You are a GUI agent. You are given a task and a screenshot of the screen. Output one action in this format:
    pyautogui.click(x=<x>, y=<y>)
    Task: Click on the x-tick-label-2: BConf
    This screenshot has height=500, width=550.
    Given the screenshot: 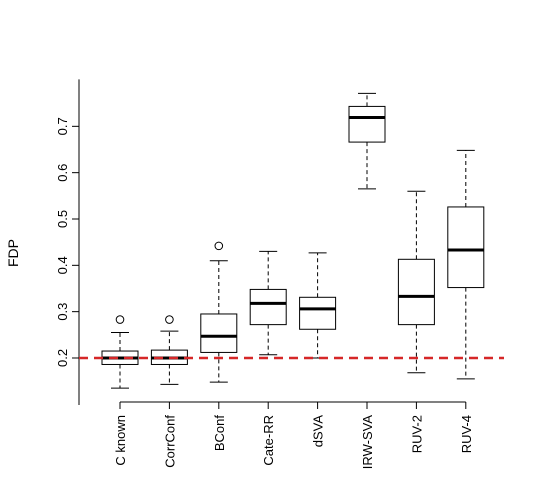 What is the action you would take?
    pyautogui.click(x=219, y=433)
    